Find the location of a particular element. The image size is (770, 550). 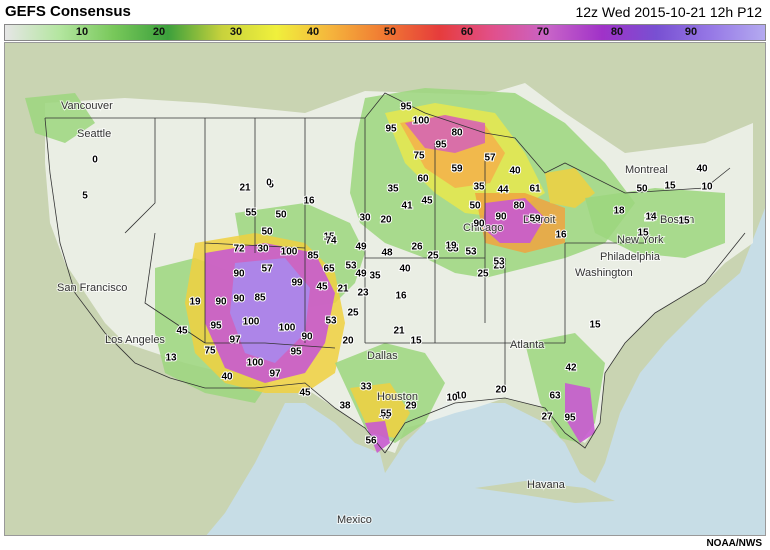

forecast-value: 14 is located at coordinates (651, 217).